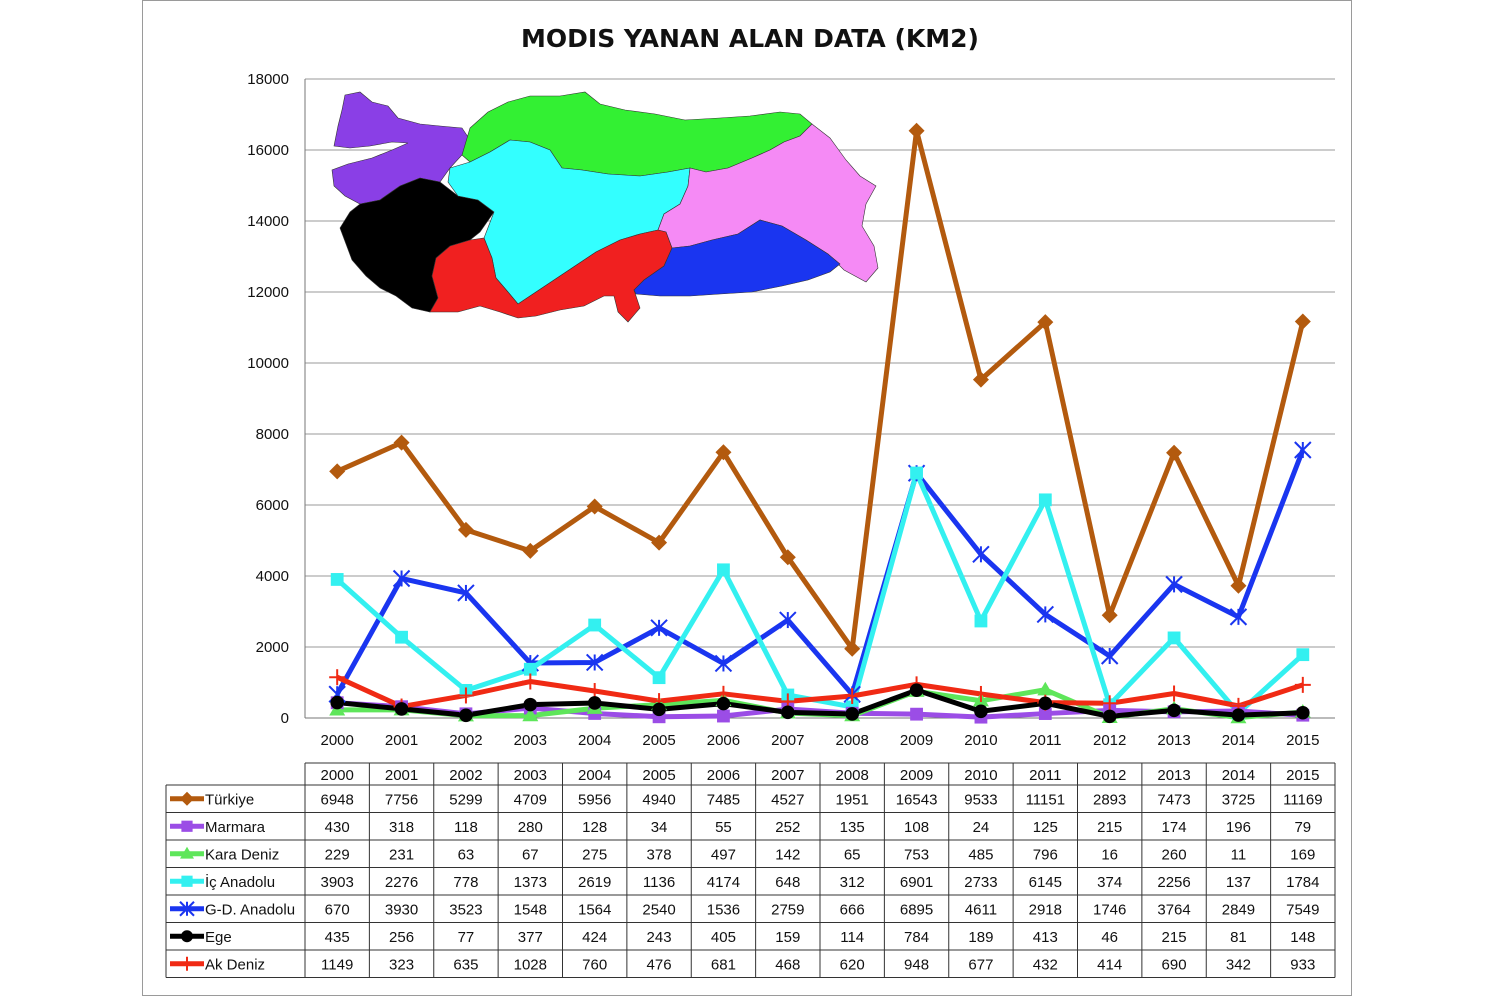  What do you see at coordinates (530, 909) in the screenshot?
I see `table-cell: 1548` at bounding box center [530, 909].